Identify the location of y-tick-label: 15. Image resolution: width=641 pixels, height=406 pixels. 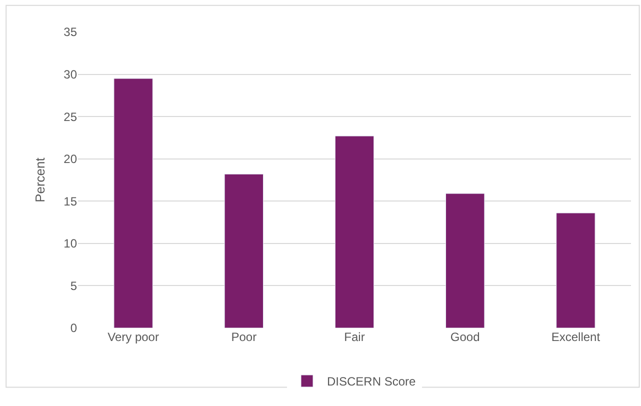
(71, 201).